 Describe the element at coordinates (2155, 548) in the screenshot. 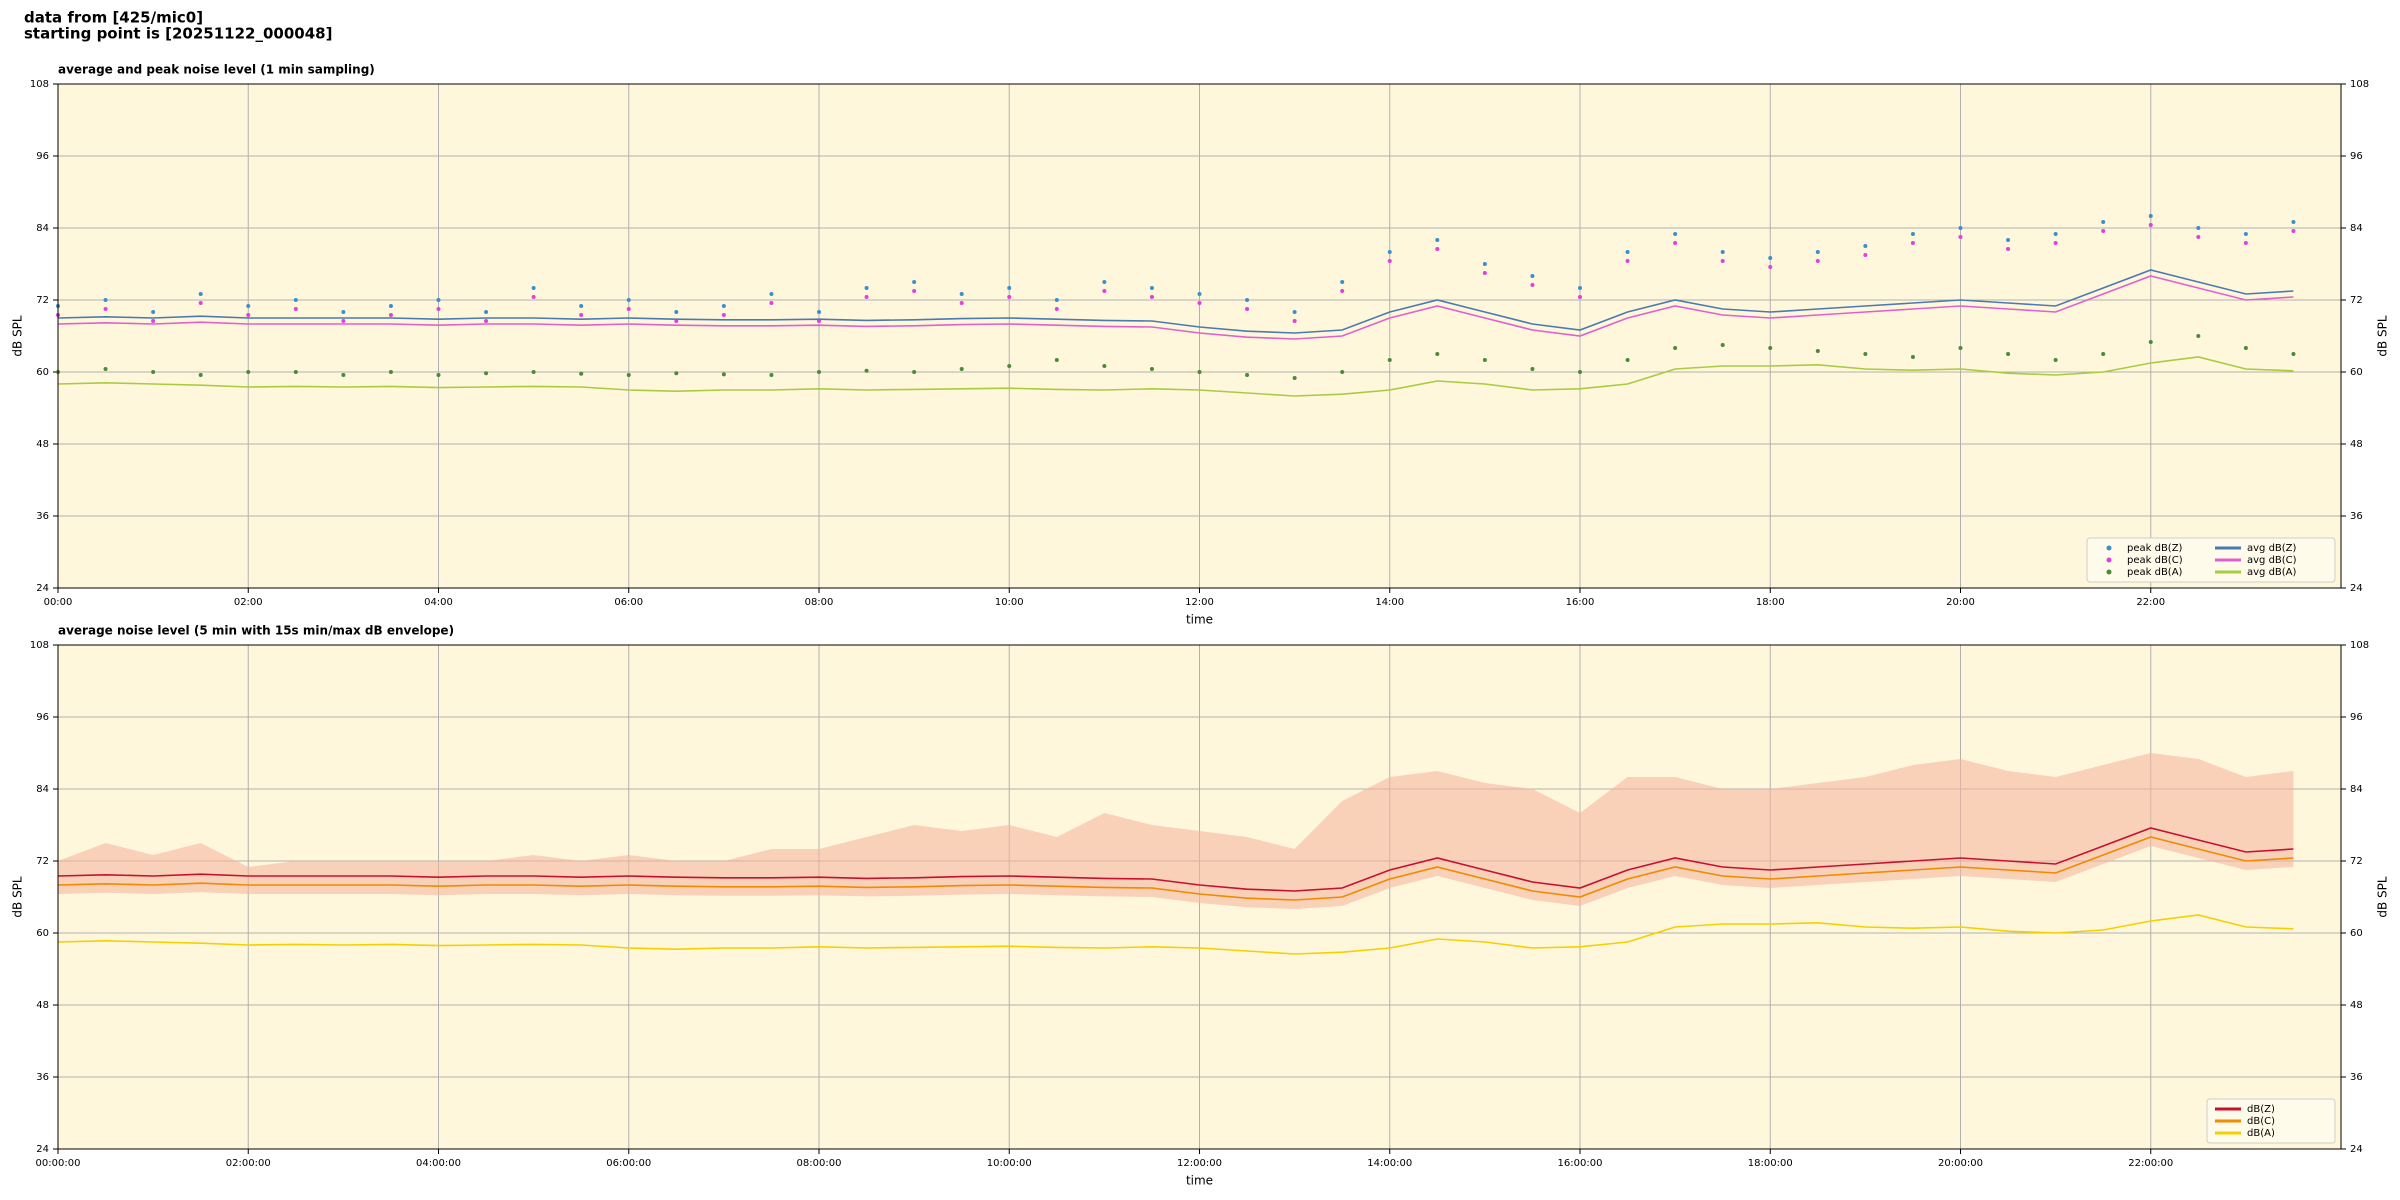

I see `legend-label: peak dB(Z)` at that location.